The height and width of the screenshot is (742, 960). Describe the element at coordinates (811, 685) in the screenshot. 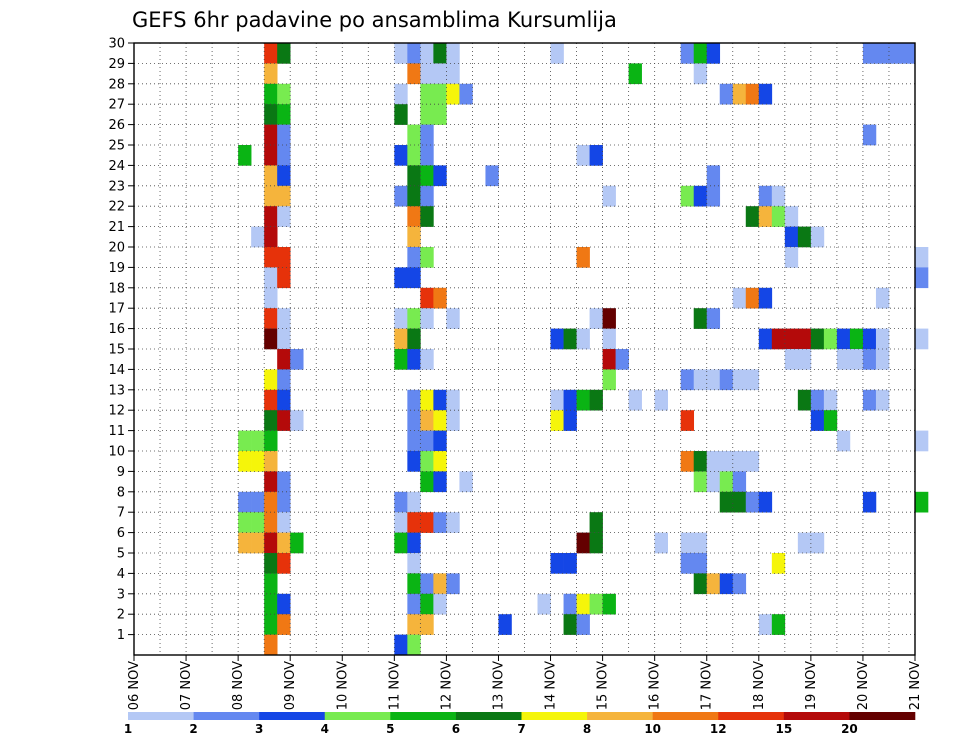

I see `x-tick-label: 19 NOV` at that location.